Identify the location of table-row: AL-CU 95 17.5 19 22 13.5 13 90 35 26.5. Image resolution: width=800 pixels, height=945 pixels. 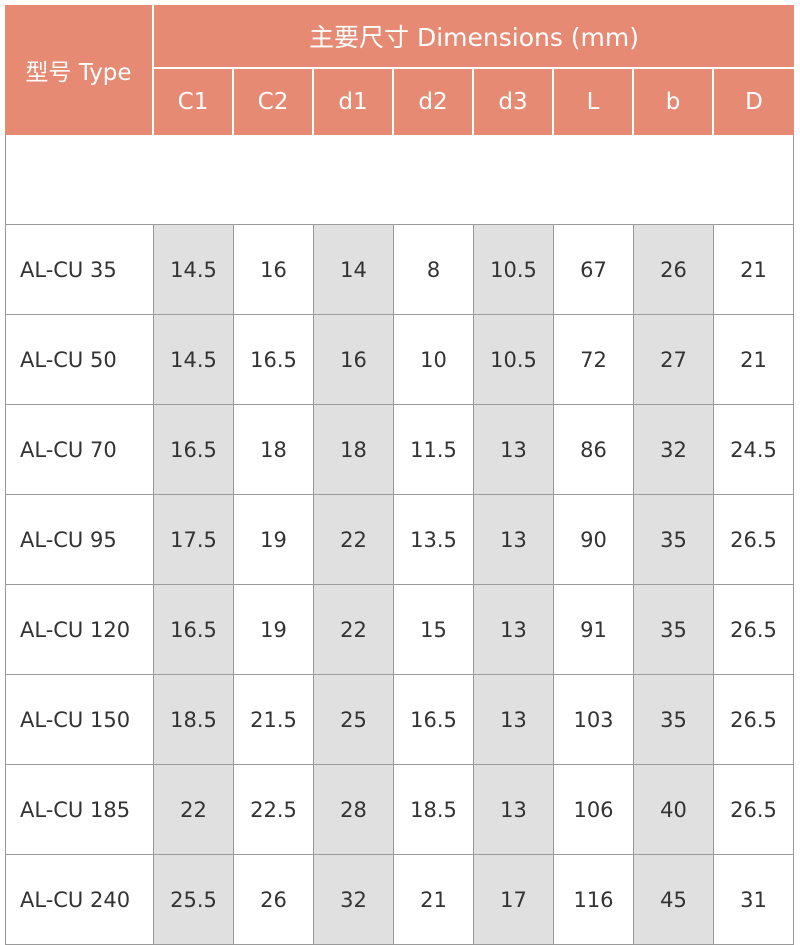
(400, 540).